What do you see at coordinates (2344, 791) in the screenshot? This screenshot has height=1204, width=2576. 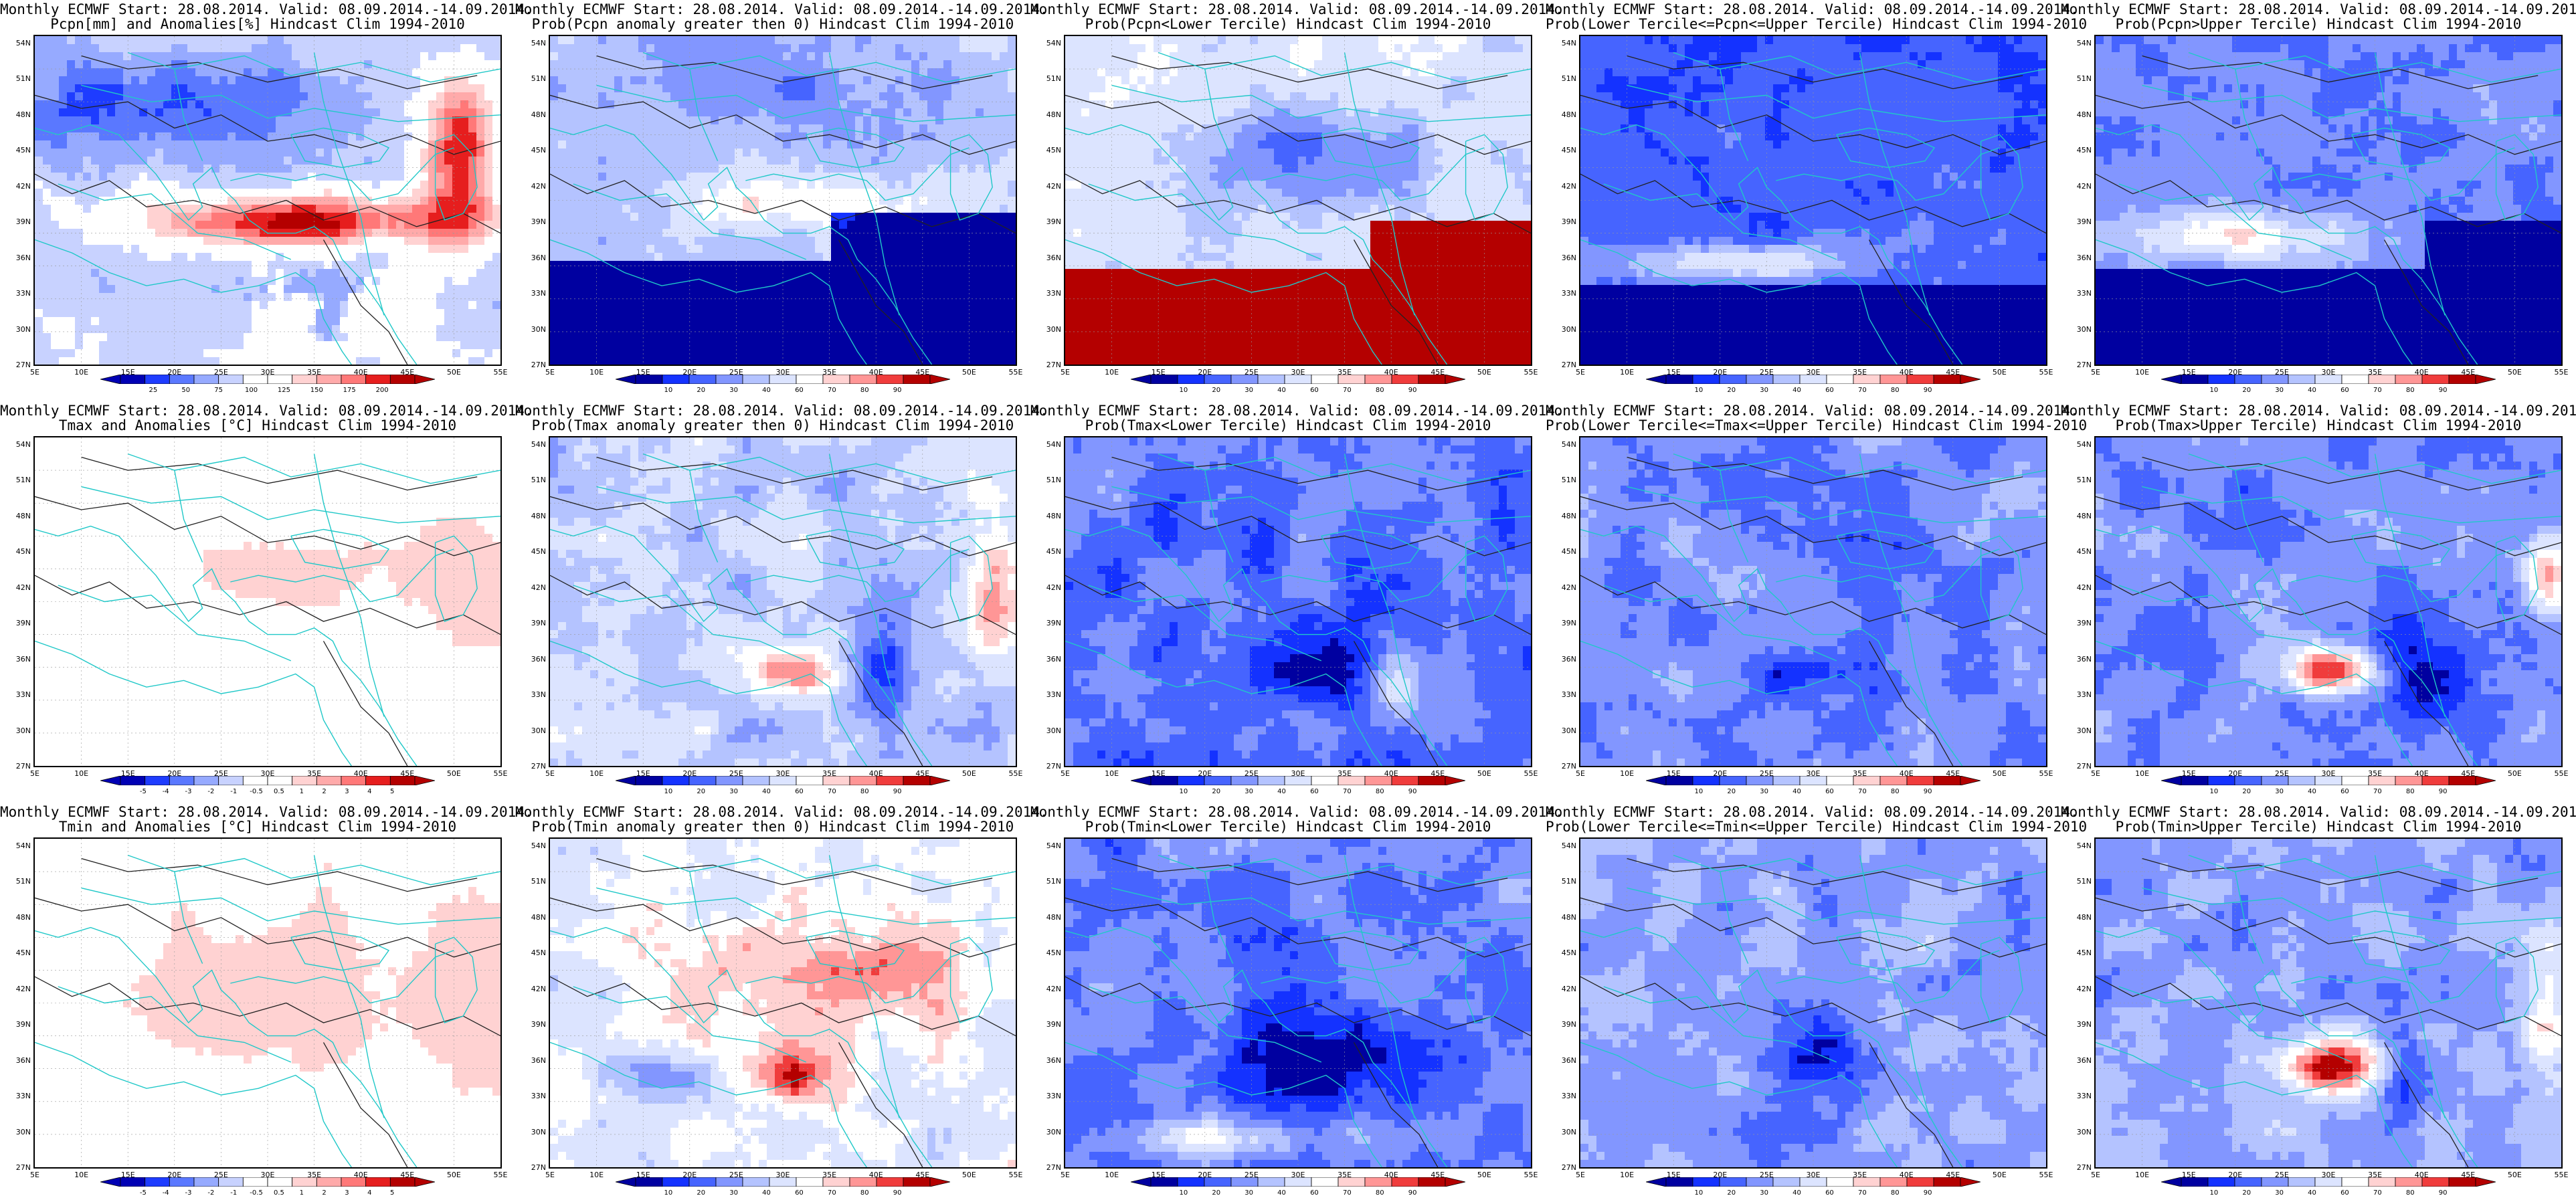 I see `colorbar-tick-label: 60` at bounding box center [2344, 791].